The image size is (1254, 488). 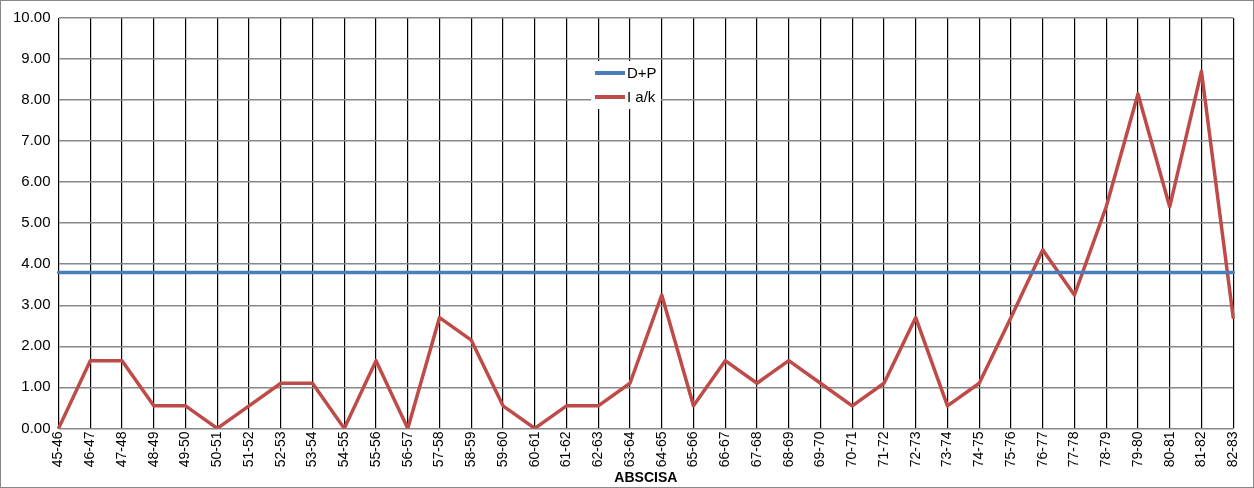 I want to click on x-tick-label: 77-78, so click(x=1073, y=449).